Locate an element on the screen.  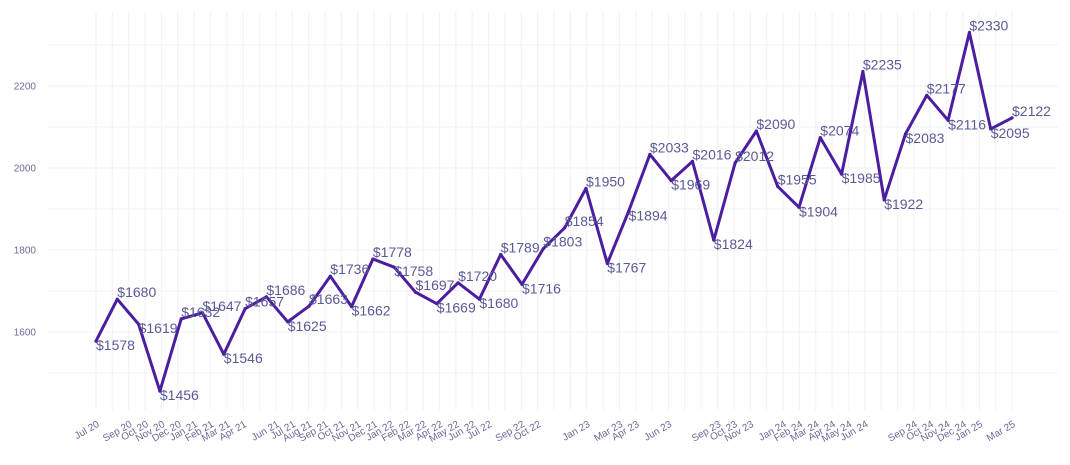
data-label: $1686 is located at coordinates (285, 290).